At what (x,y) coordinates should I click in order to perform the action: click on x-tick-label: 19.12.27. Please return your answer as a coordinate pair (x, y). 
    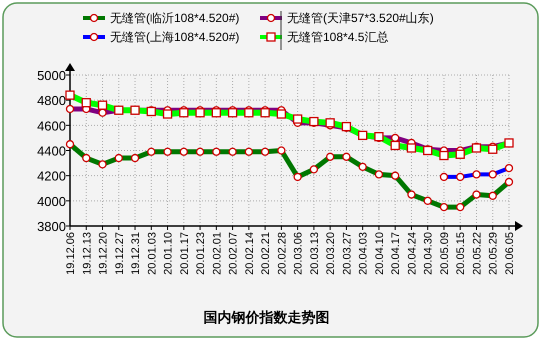
    Looking at the image, I should click on (120, 253).